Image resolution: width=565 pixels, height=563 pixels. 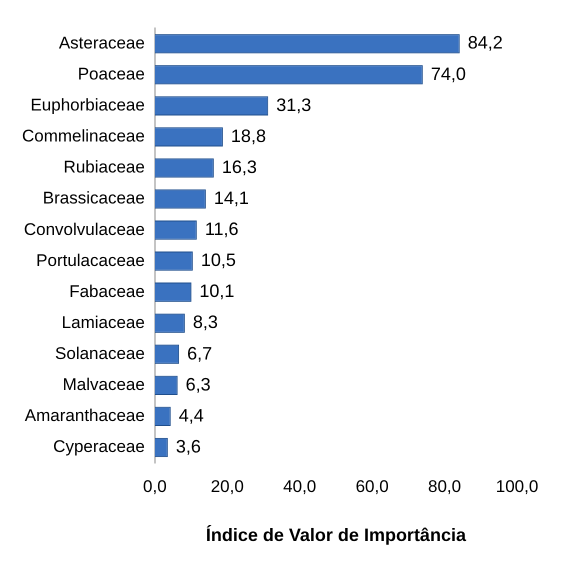 I want to click on data-label: 10,5, so click(x=218, y=260).